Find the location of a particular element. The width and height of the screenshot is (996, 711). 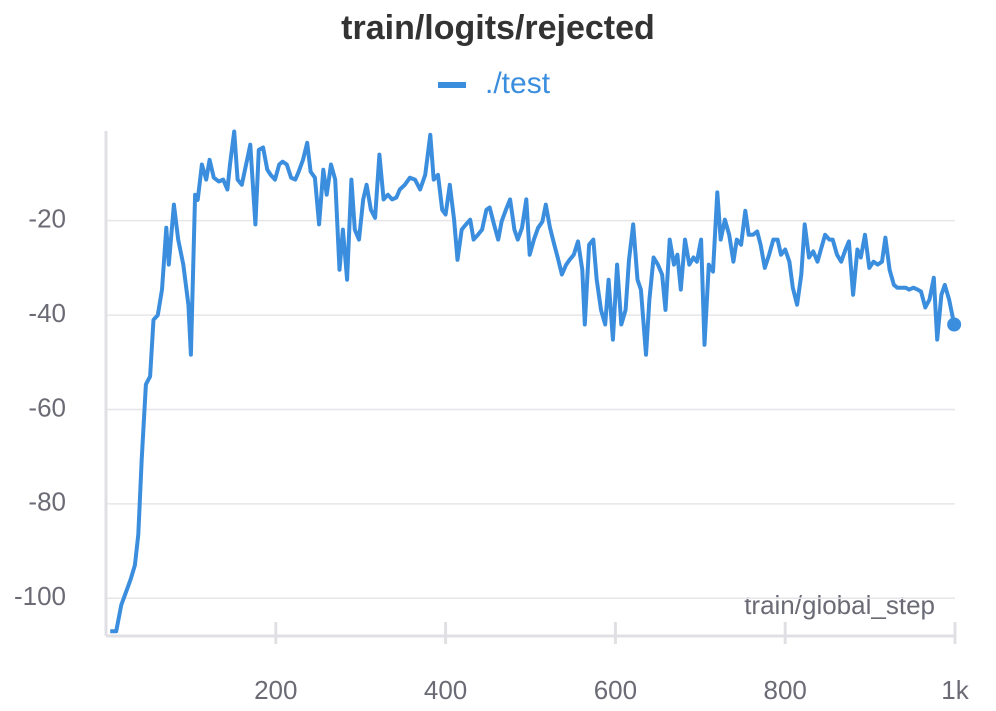

legend-label: ./test is located at coordinates (518, 83).